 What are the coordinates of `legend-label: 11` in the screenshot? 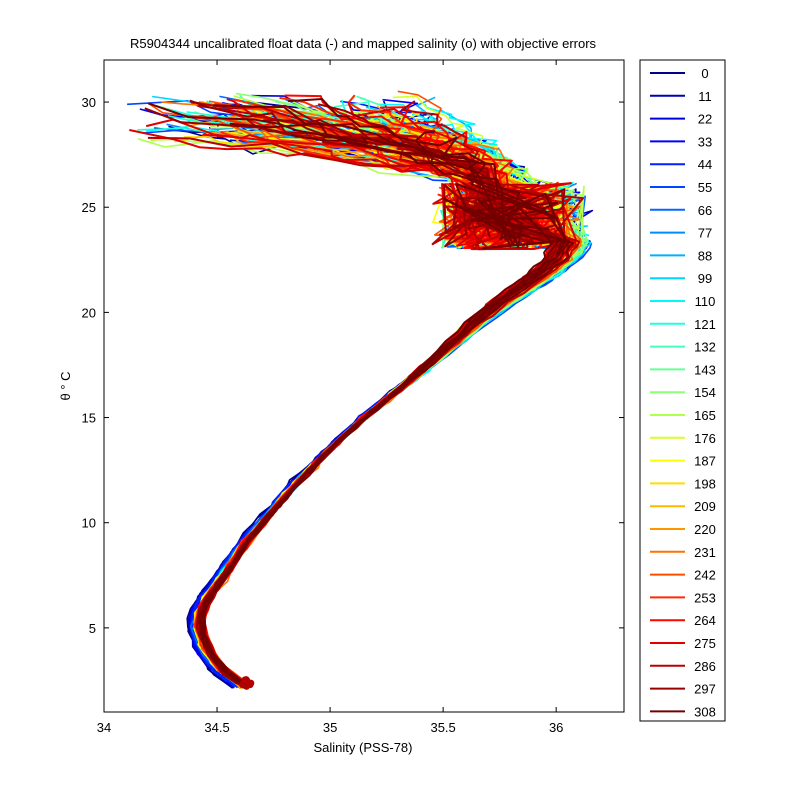 It's located at (705, 96).